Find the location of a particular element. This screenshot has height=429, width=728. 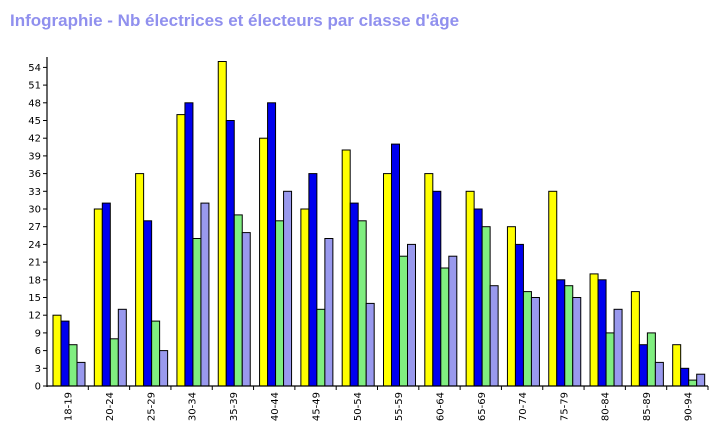

x-tick-label-45-49: 45-49 is located at coordinates (317, 406).